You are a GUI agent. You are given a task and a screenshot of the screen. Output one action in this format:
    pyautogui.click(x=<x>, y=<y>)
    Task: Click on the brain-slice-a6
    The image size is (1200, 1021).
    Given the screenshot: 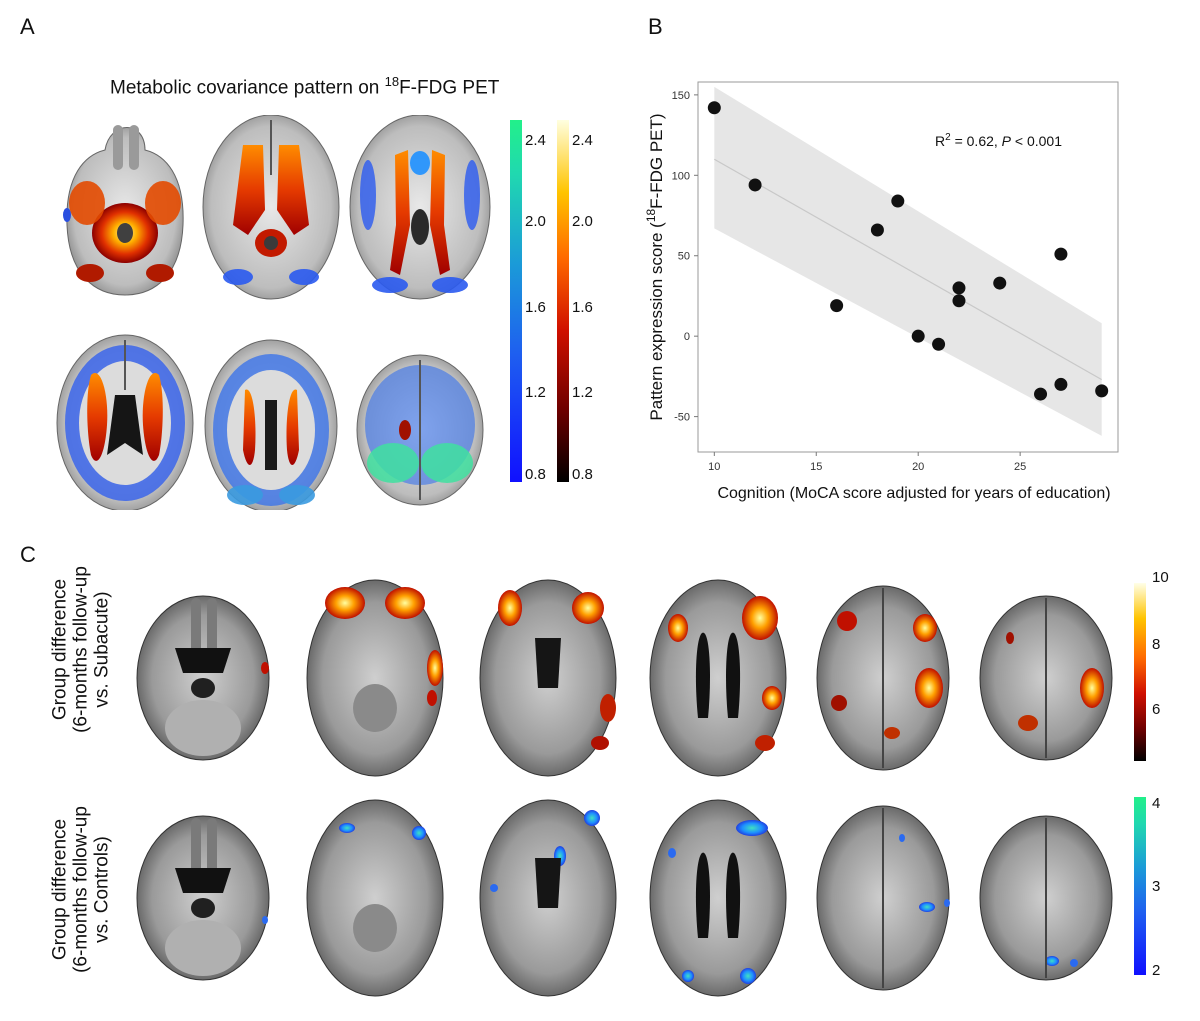 What is the action you would take?
    pyautogui.click(x=420, y=430)
    